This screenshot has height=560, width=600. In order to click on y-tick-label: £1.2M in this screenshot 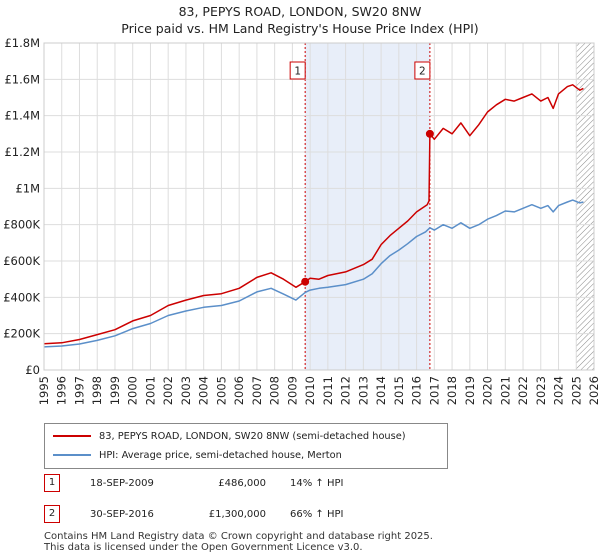, I will do `click(22, 152)`.